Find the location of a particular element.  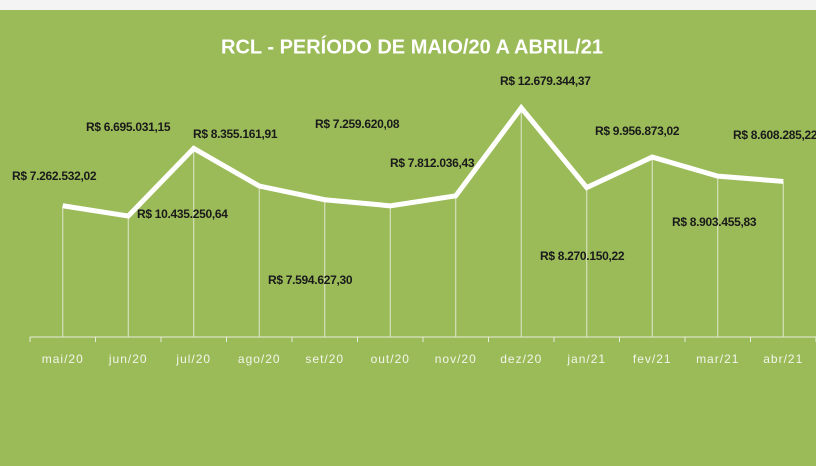

x-tick-label: nov/20 is located at coordinates (456, 359).